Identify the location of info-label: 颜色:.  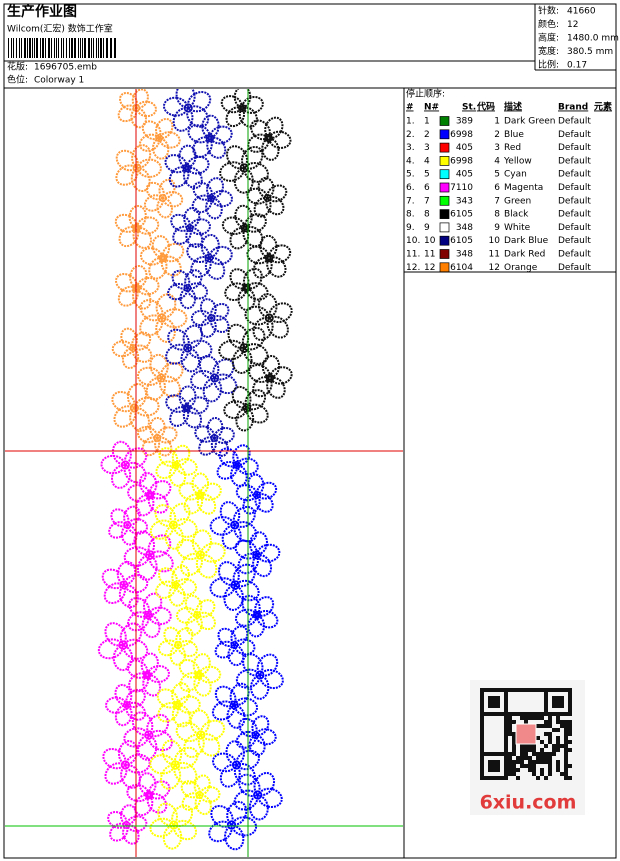
(548, 24).